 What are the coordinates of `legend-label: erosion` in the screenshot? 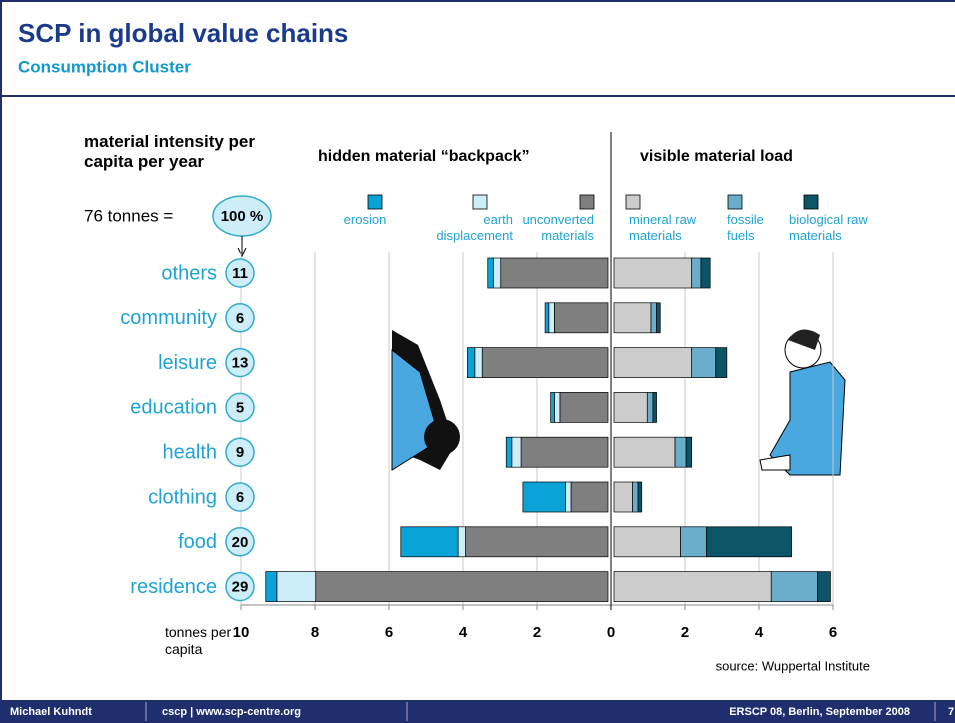 It's located at (365, 219).